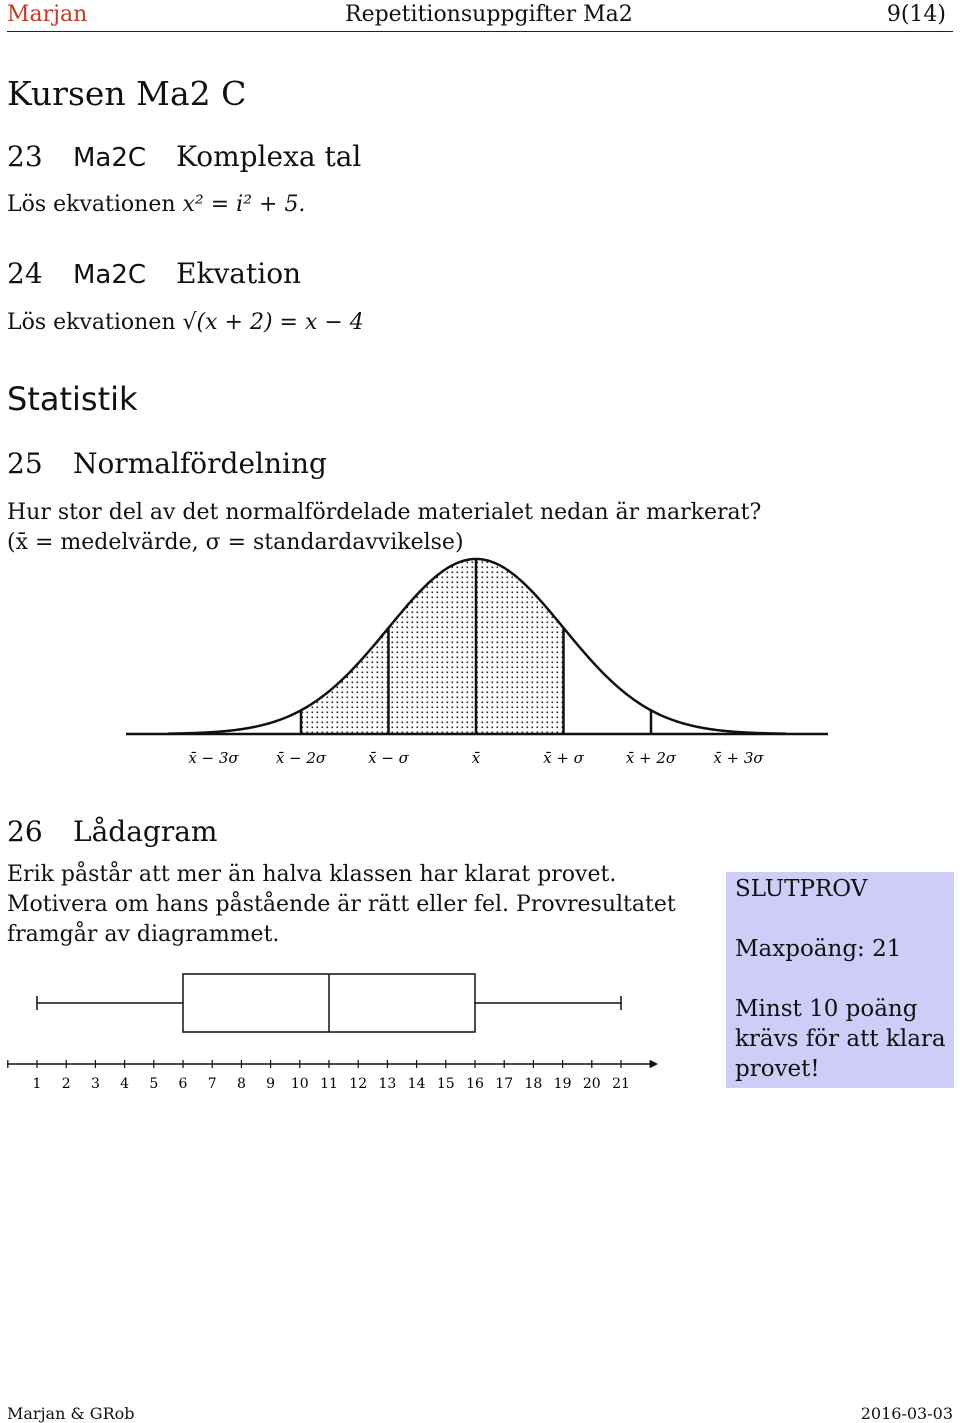  What do you see at coordinates (840, 1039) in the screenshot?
I see `info-box-line-2: krävs för att klara` at bounding box center [840, 1039].